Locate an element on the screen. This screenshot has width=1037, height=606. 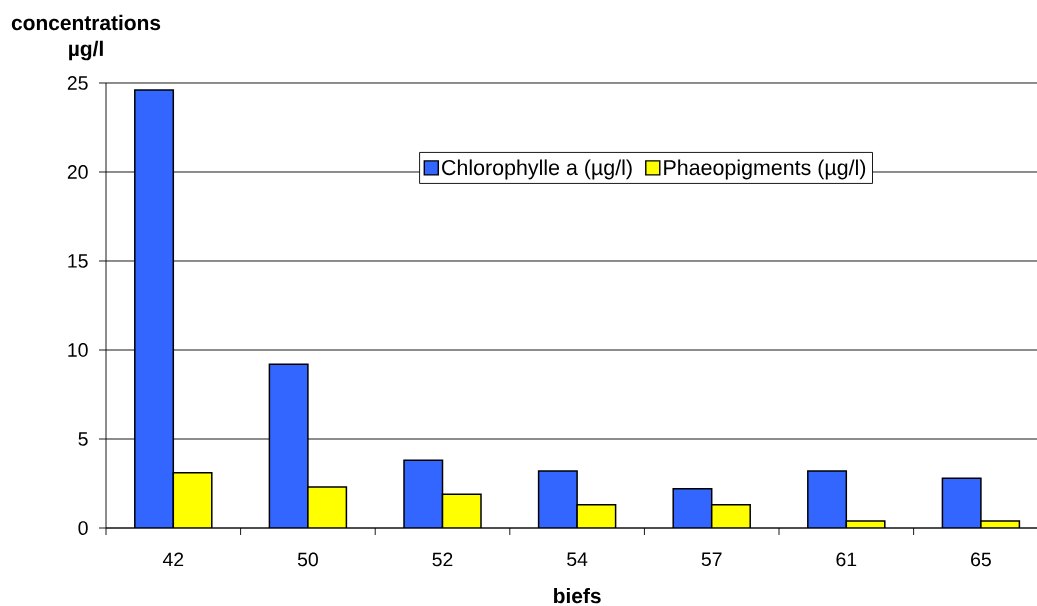
x-tick-label: 54 is located at coordinates (577, 559).